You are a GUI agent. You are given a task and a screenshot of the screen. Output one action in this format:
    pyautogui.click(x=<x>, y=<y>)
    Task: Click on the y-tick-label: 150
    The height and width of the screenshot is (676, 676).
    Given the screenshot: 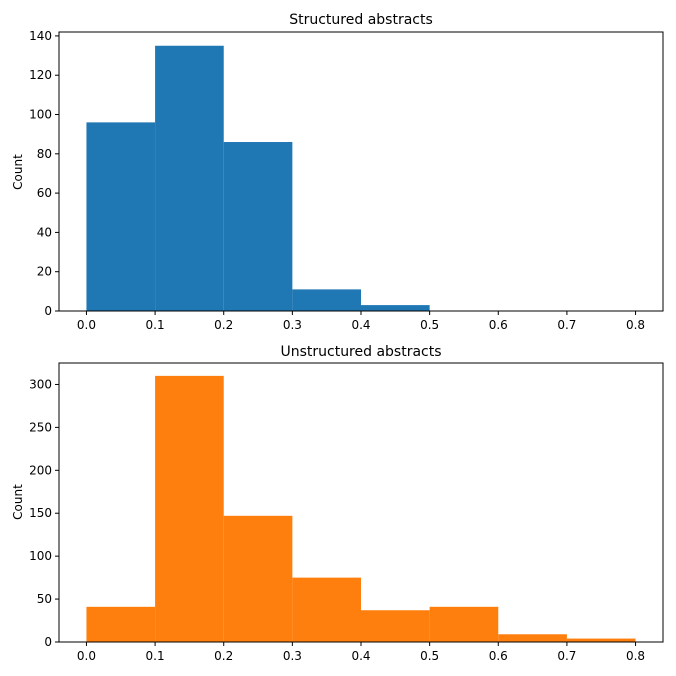 What is the action you would take?
    pyautogui.click(x=40, y=513)
    